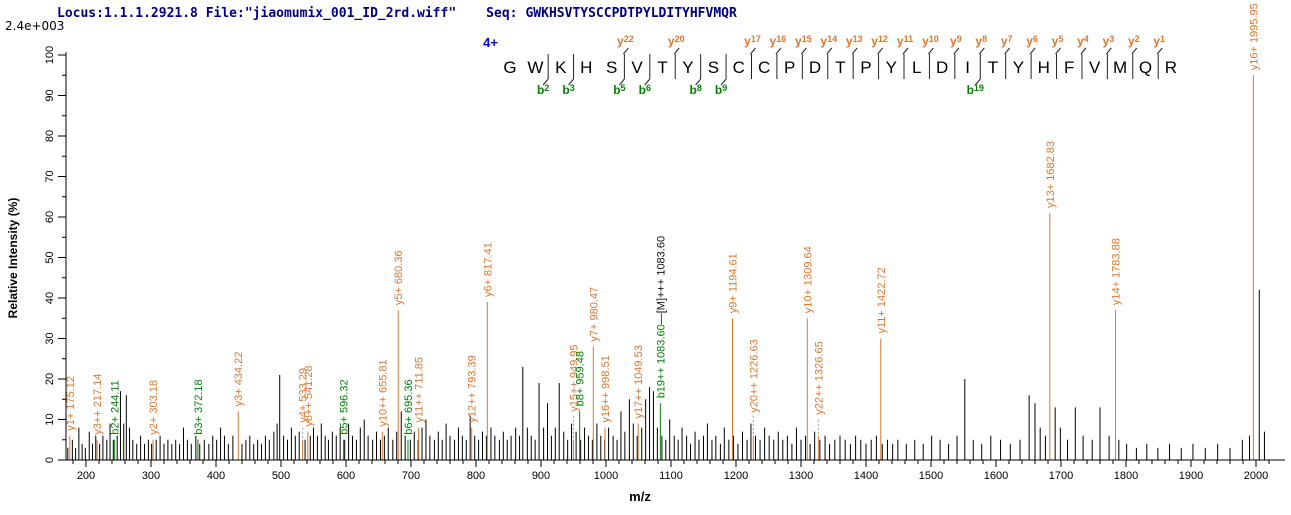  I want to click on x-tick-label: 600, so click(346, 476).